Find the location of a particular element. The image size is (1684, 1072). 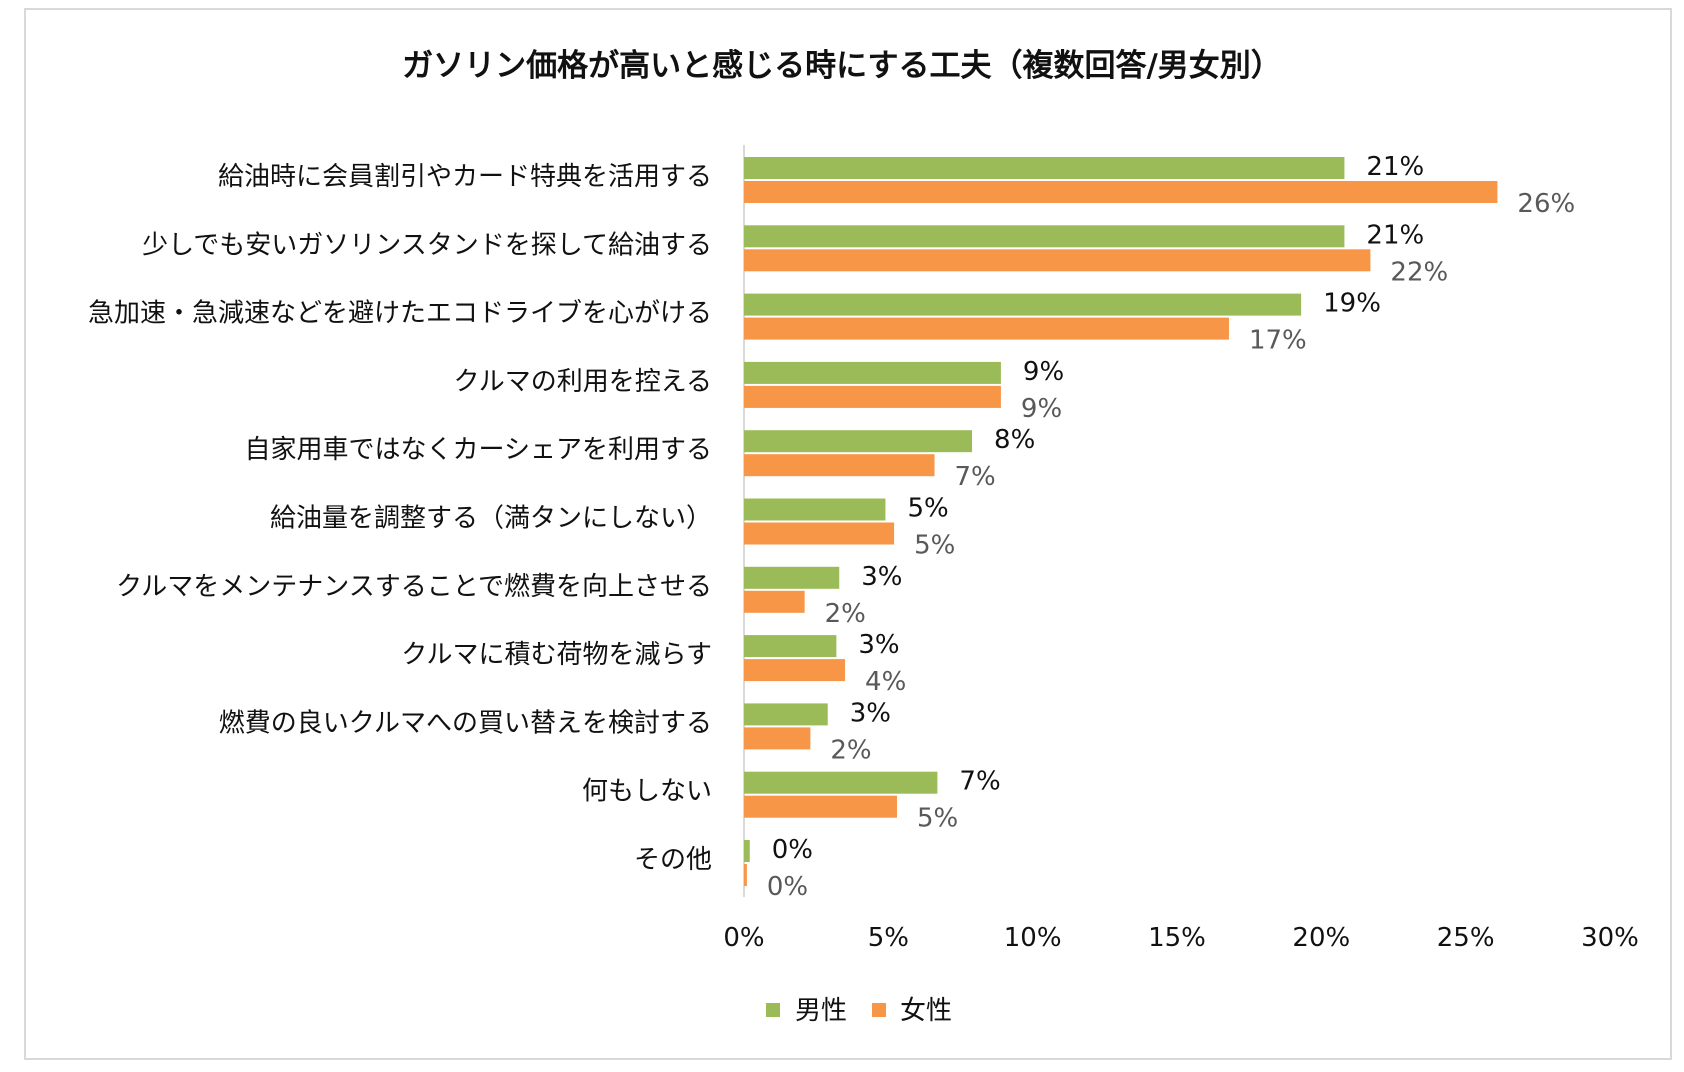

legend-label-female: 女性 is located at coordinates (926, 1011).